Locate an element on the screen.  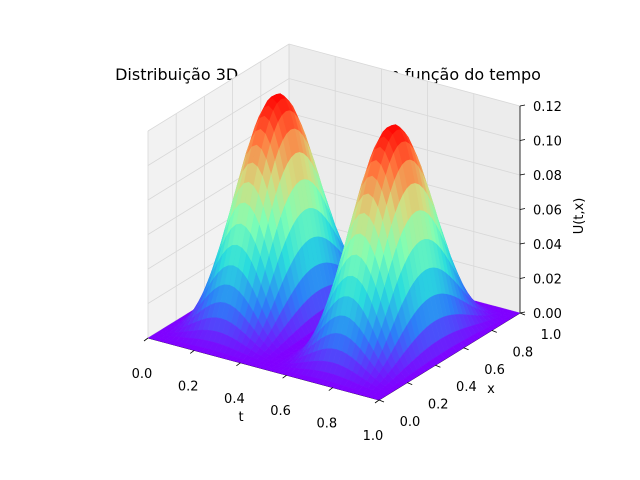
t-tick-label: 1.0 is located at coordinates (373, 436).